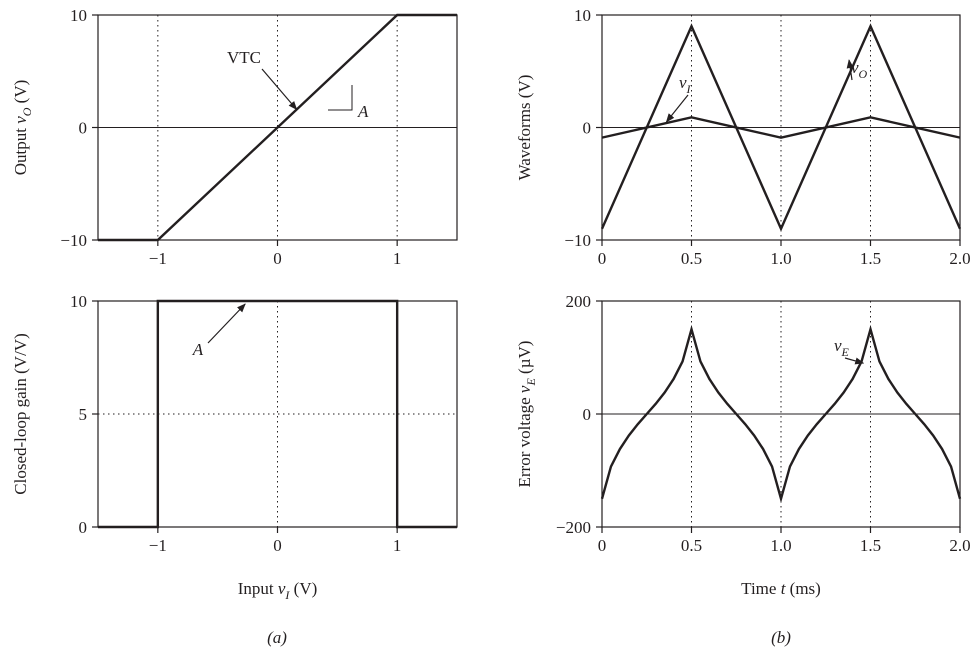 Image resolution: width=975 pixels, height=655 pixels. I want to click on x-axis-label: Time t (ms), so click(781, 588).